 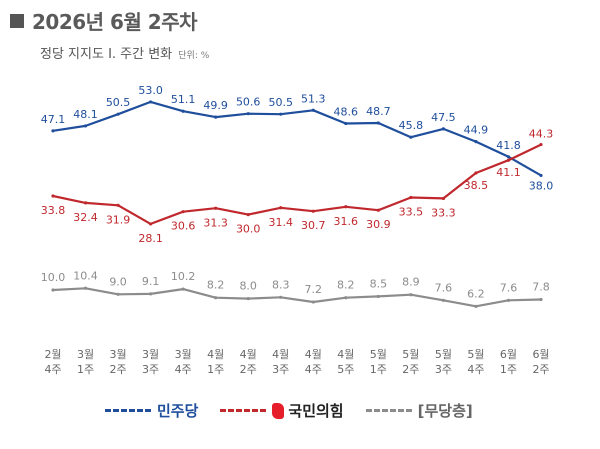 What do you see at coordinates (445, 411) in the screenshot?
I see `legend-label-independent: [무당층]` at bounding box center [445, 411].